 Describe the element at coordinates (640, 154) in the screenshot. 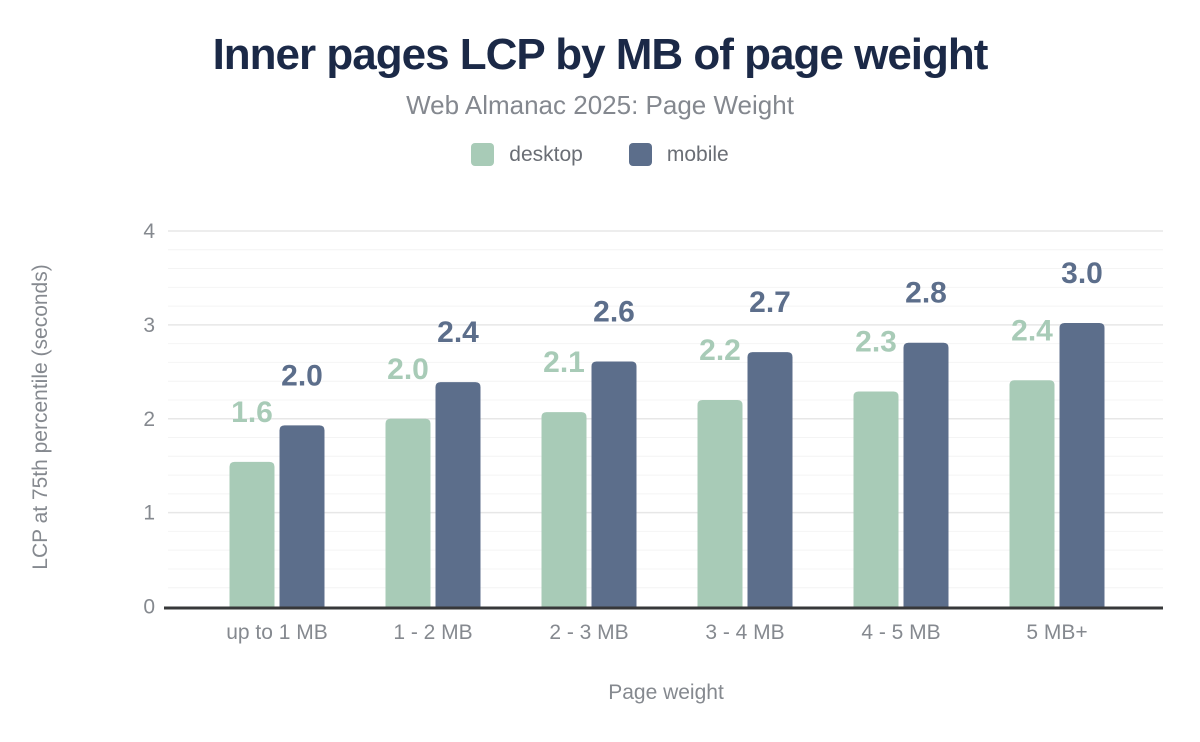

I see `mobile-series-swatch` at that location.